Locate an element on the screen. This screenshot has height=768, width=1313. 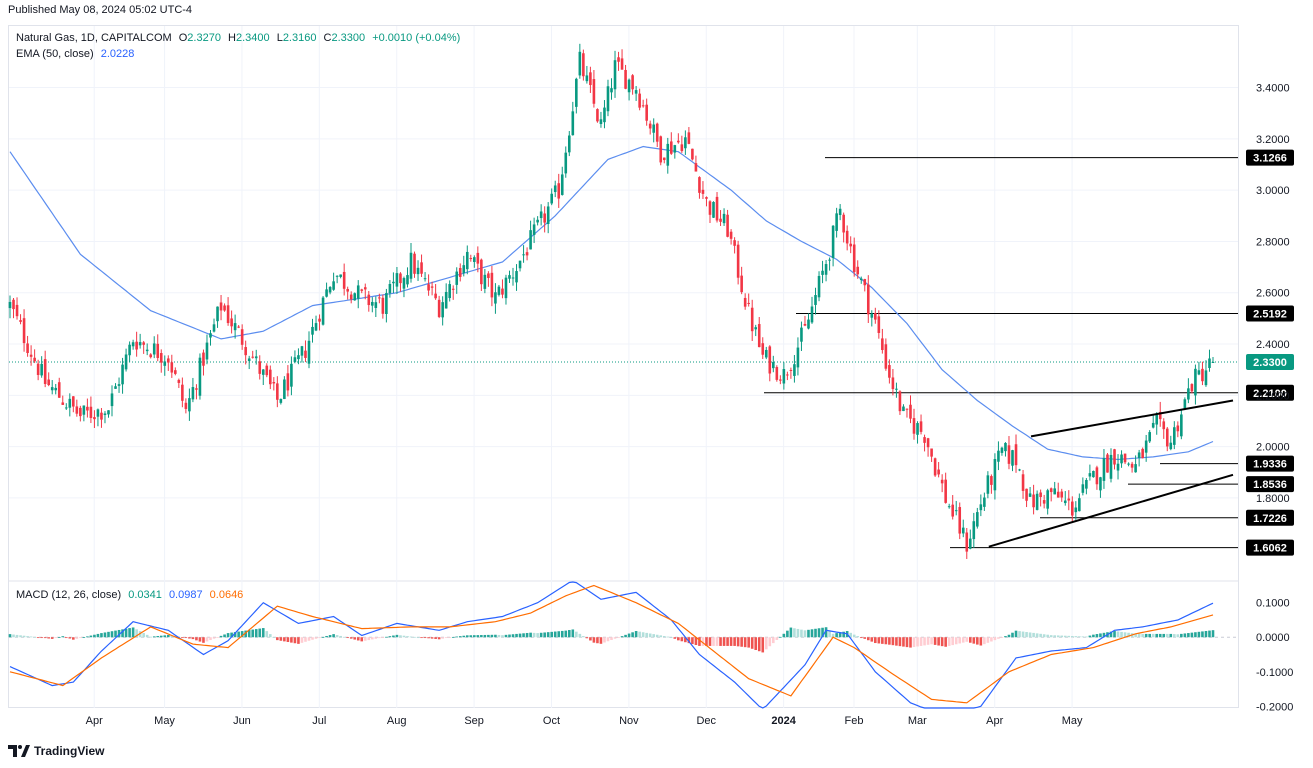
tradingview-brand: TradingView is located at coordinates (56, 751).